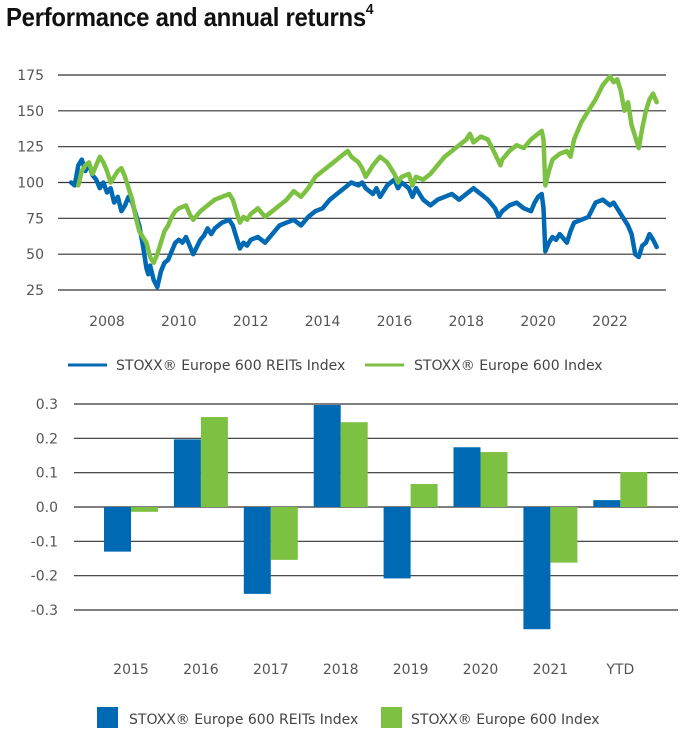  I want to click on y-tick-label: 0.3, so click(47, 405).